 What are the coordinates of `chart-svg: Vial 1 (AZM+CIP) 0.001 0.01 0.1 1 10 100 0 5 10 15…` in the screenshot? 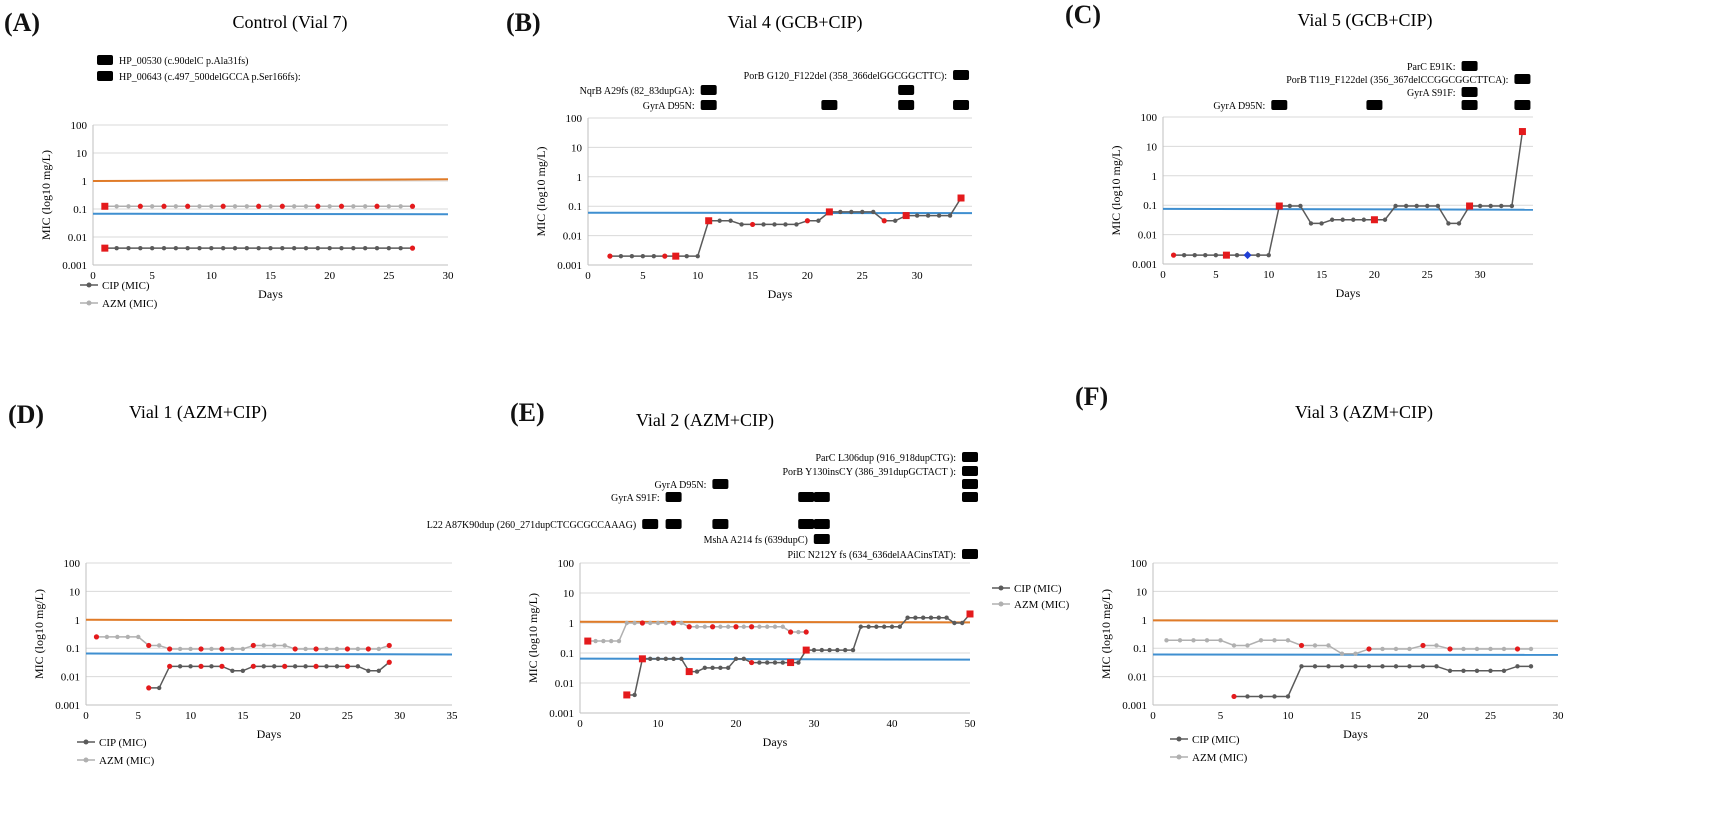 It's located at (245, 584).